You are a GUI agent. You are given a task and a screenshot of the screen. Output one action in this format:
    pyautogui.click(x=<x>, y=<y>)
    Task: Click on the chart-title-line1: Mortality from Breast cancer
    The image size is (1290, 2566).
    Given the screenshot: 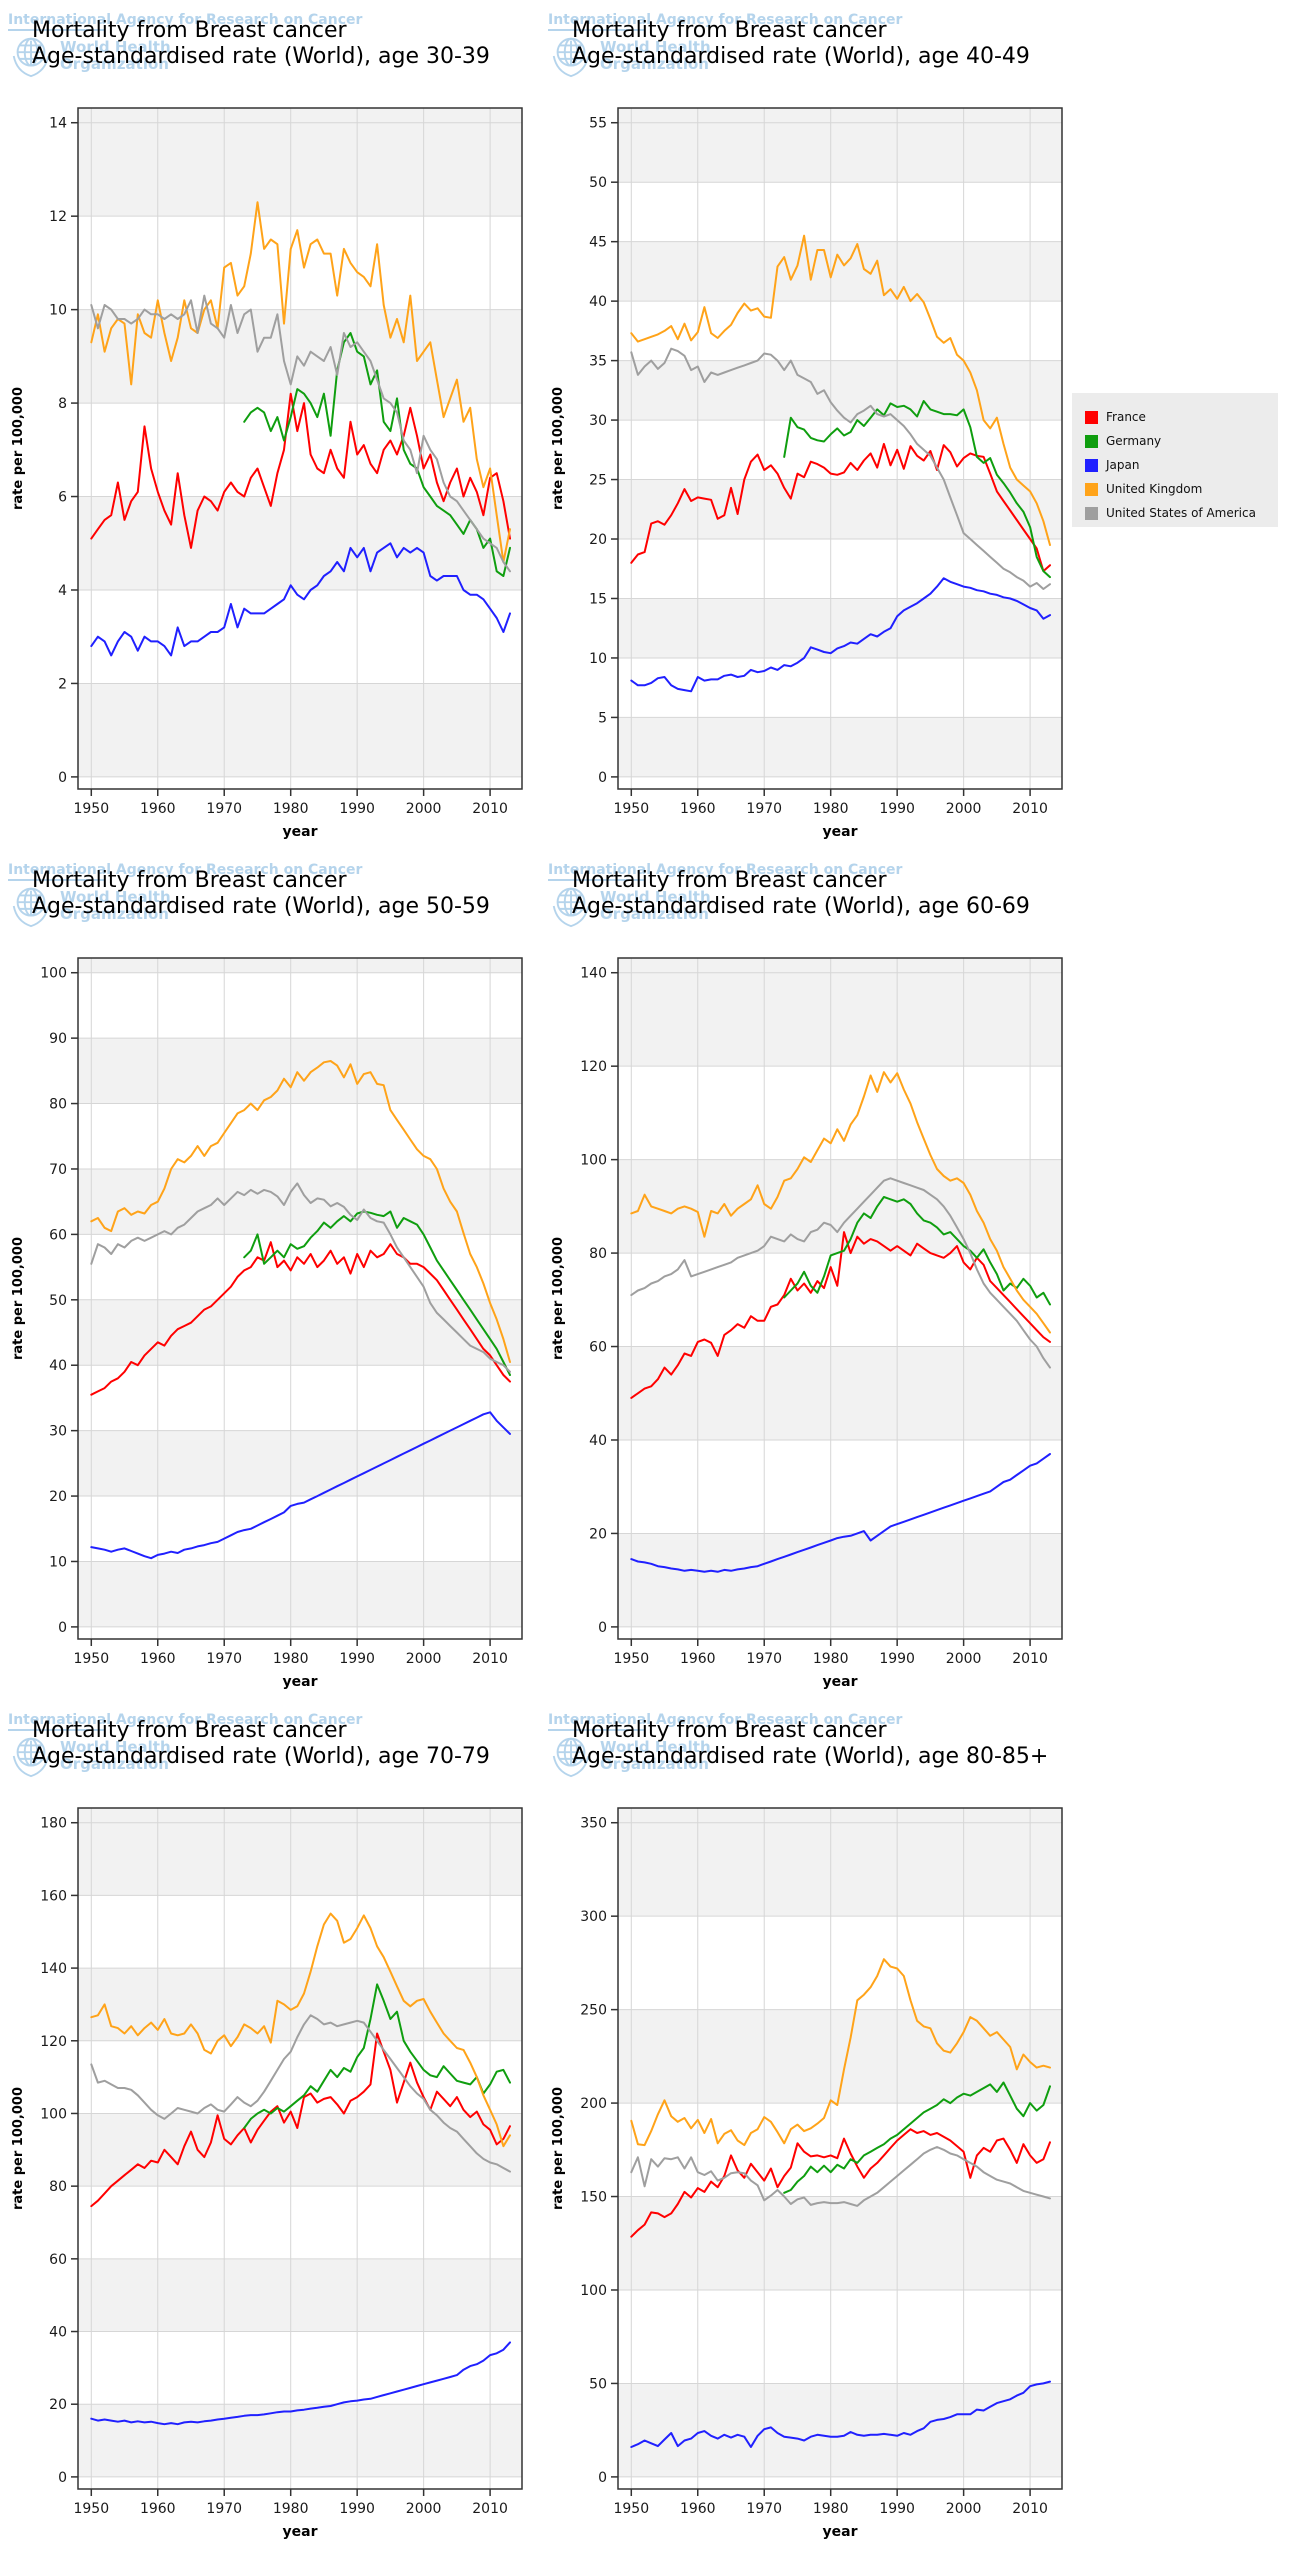 What is the action you would take?
    pyautogui.click(x=729, y=880)
    